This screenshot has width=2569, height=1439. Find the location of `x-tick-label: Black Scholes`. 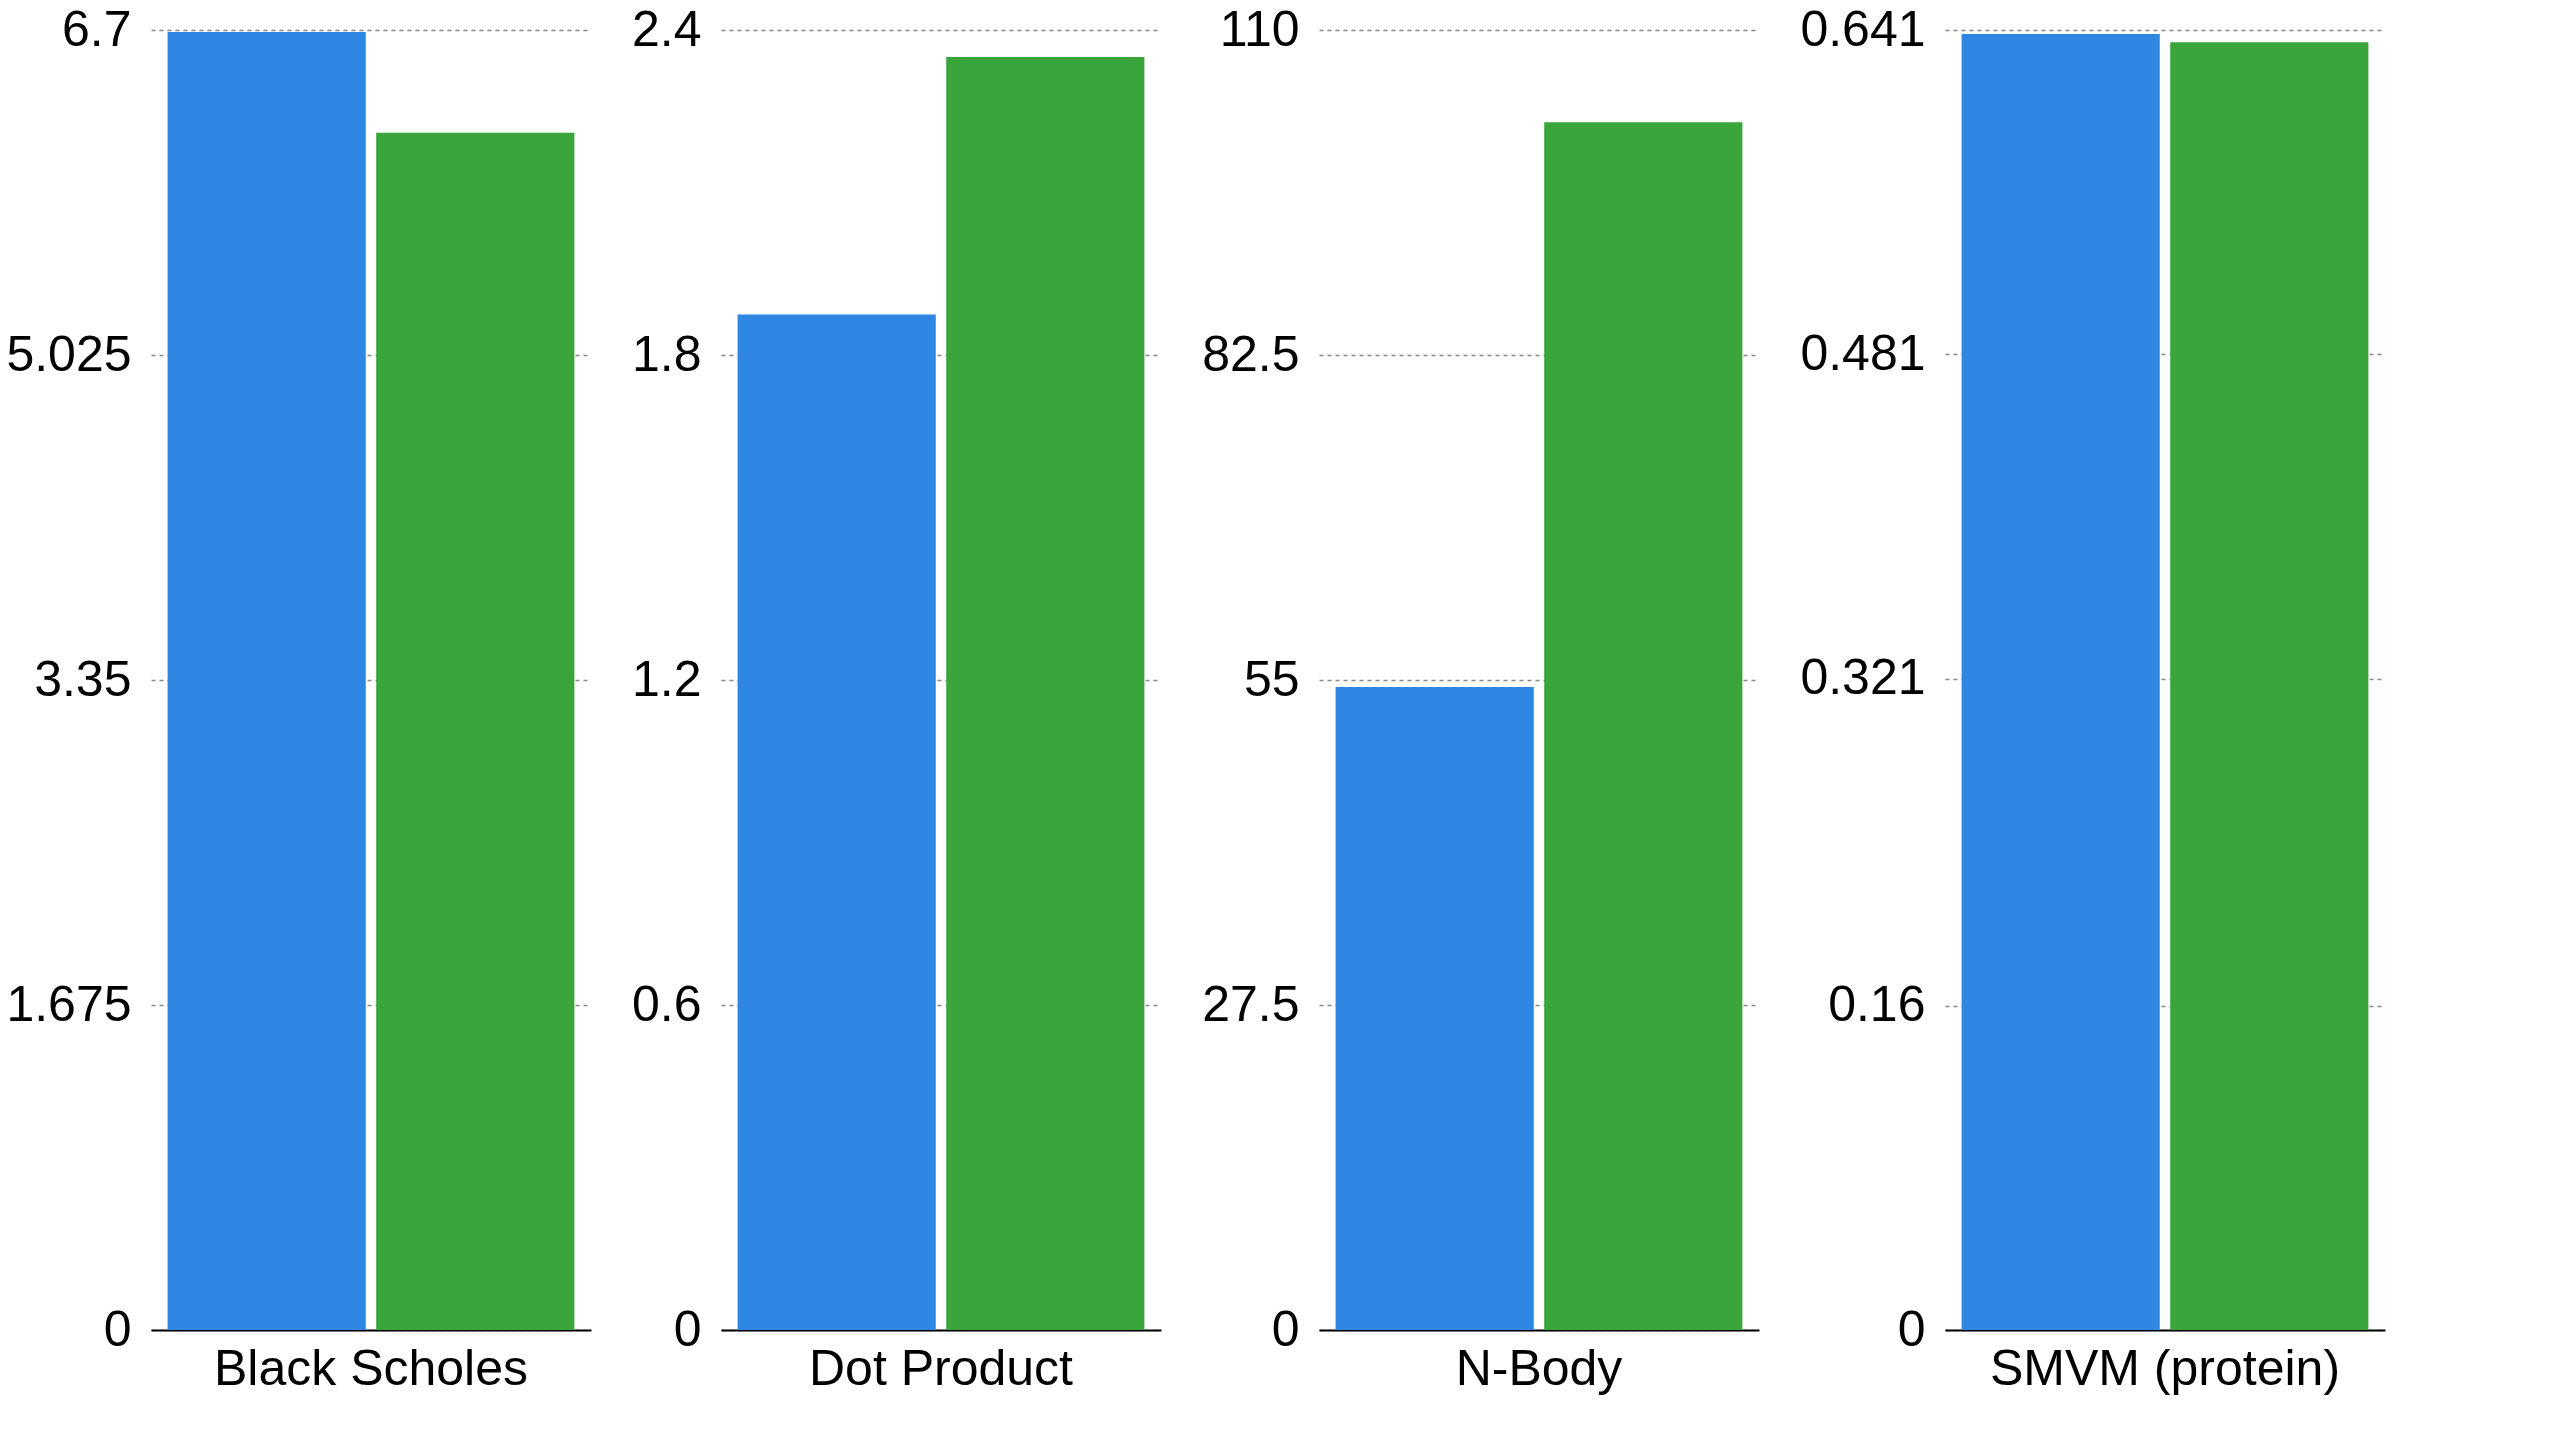

x-tick-label: Black Scholes is located at coordinates (371, 1367).